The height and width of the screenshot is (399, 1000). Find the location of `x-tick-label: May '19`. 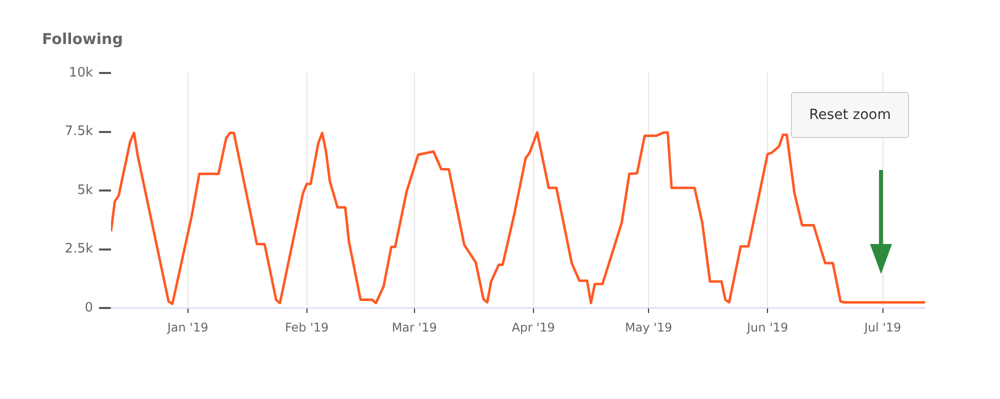

x-tick-label: May '19 is located at coordinates (648, 327).